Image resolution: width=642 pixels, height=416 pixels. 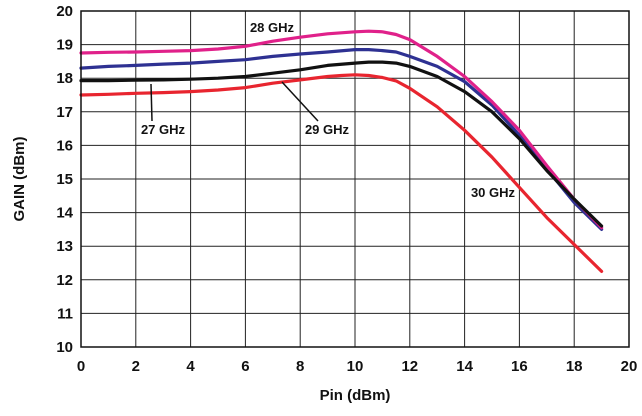 I want to click on y-tick-label-7: 17, so click(x=64, y=112).